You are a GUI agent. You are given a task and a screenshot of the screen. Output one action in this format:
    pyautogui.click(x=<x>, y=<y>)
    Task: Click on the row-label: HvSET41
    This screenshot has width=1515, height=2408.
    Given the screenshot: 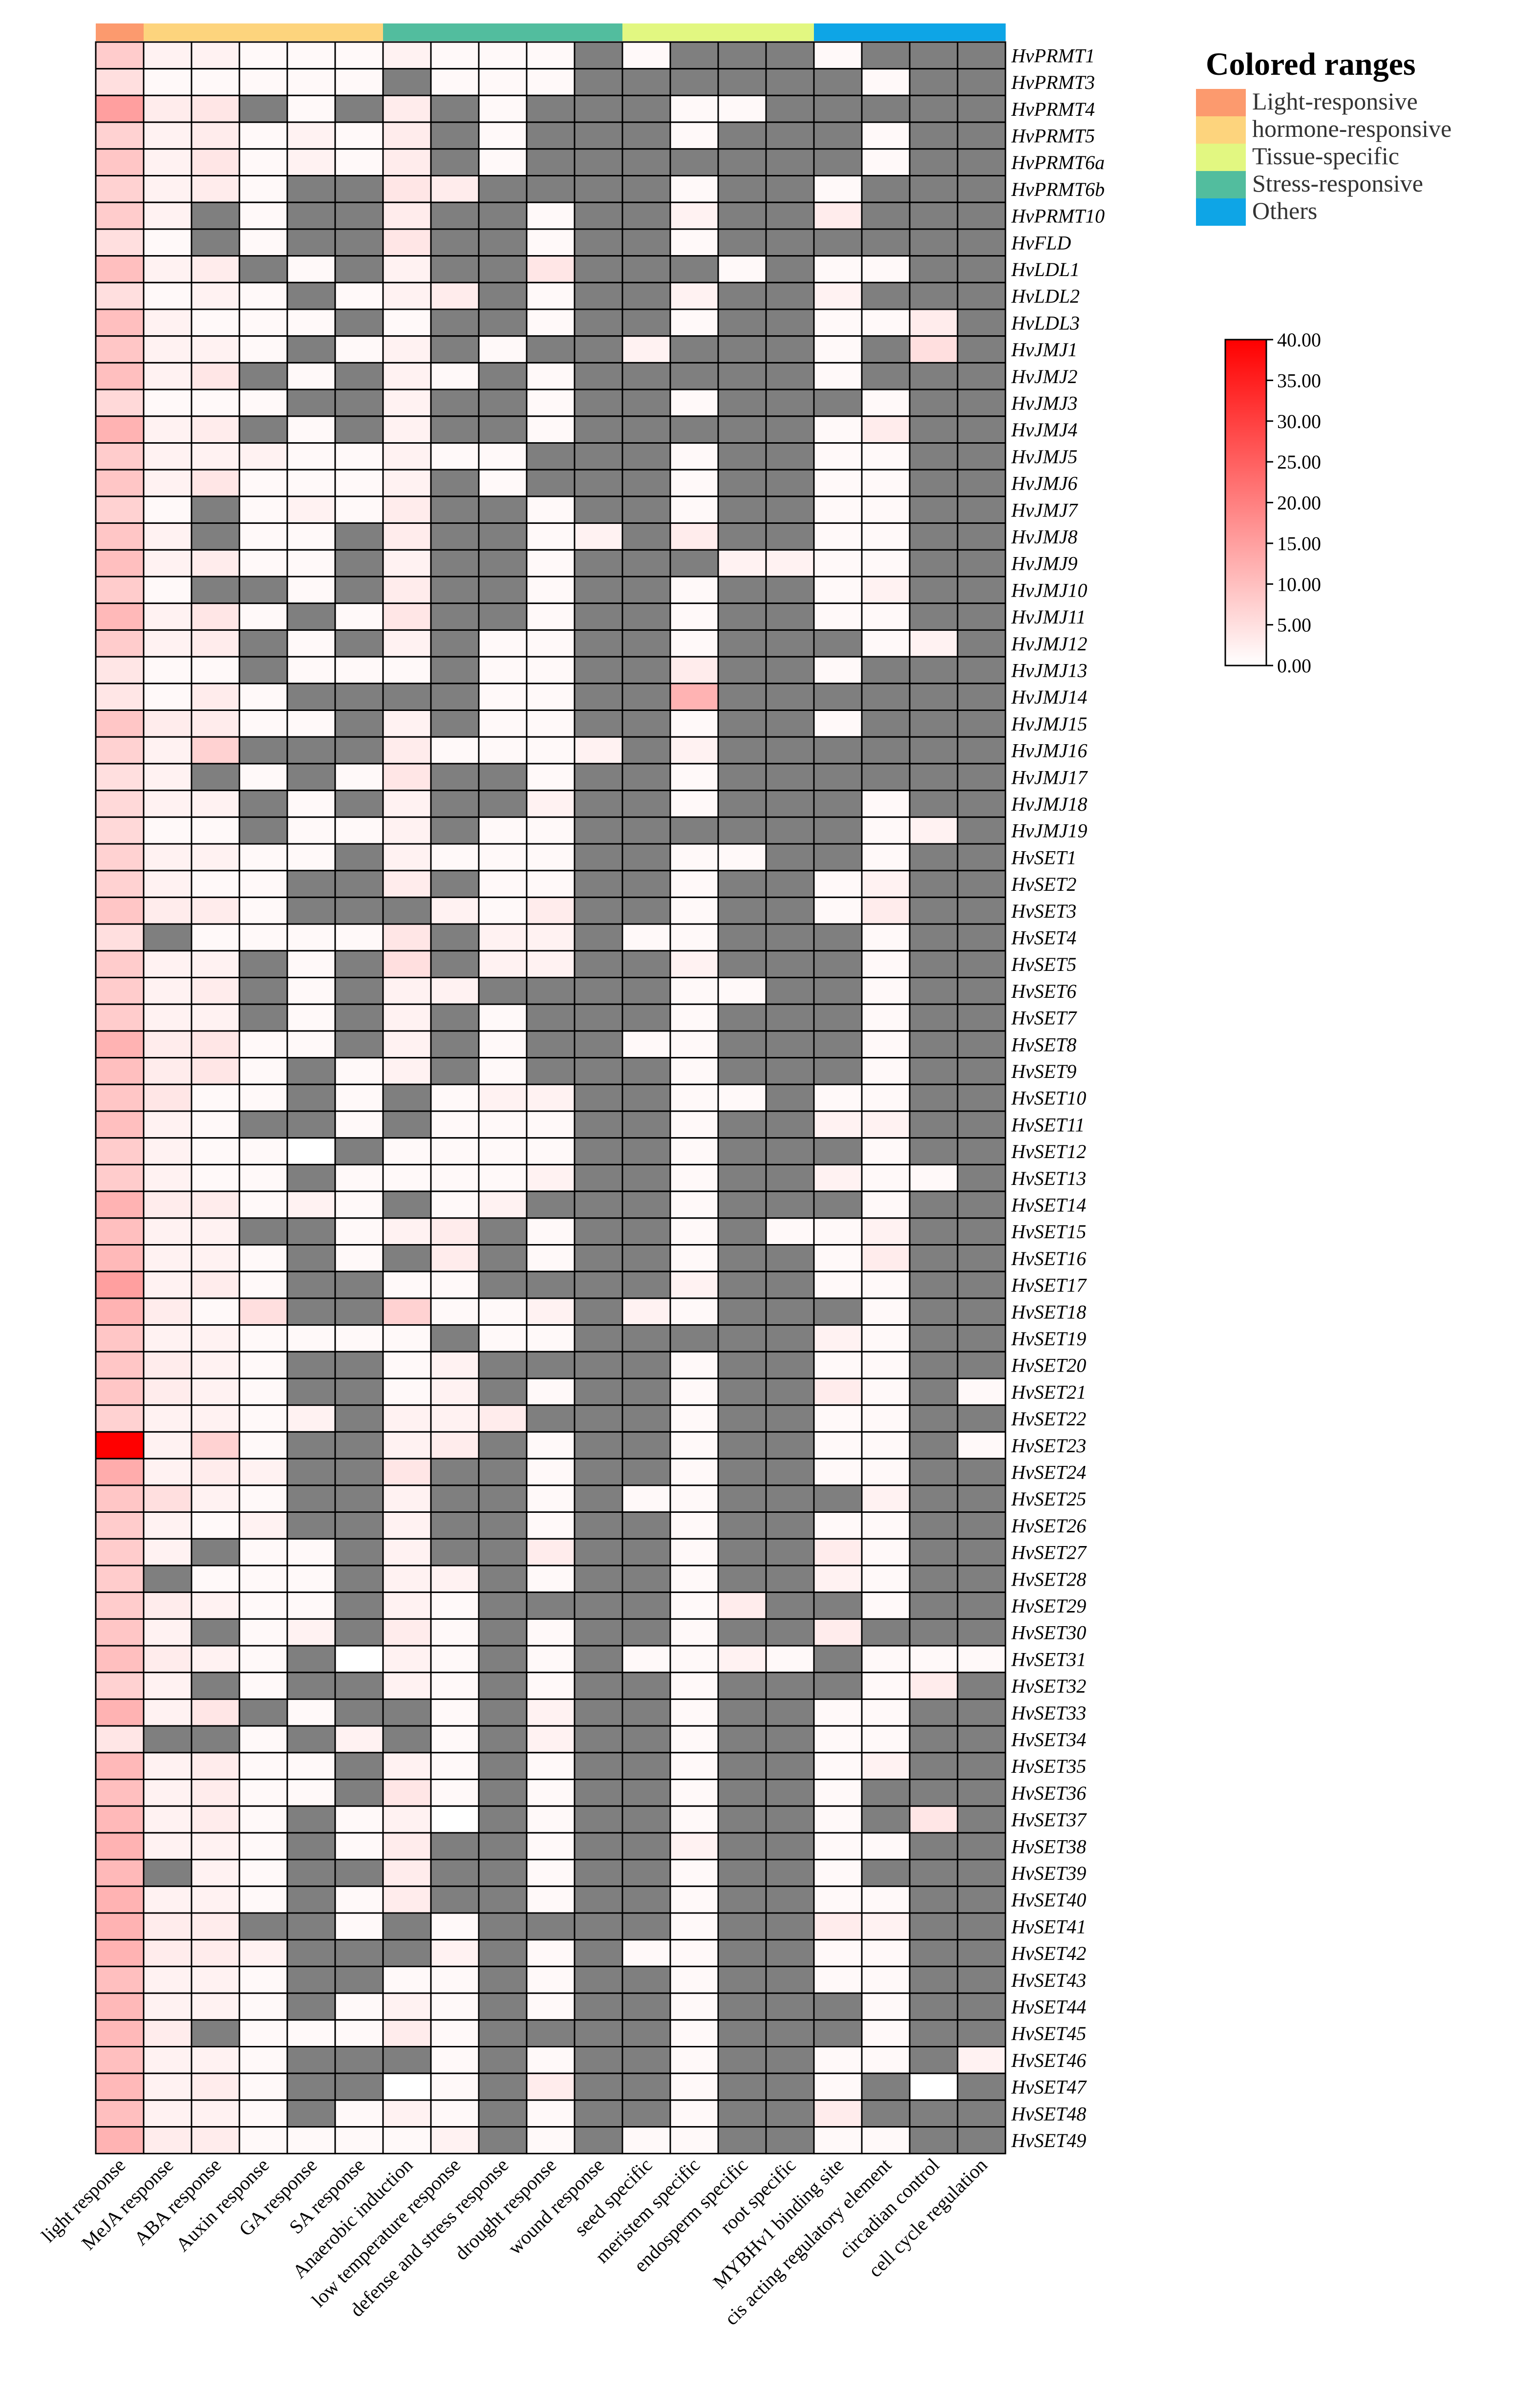 What is the action you would take?
    pyautogui.click(x=1048, y=1926)
    